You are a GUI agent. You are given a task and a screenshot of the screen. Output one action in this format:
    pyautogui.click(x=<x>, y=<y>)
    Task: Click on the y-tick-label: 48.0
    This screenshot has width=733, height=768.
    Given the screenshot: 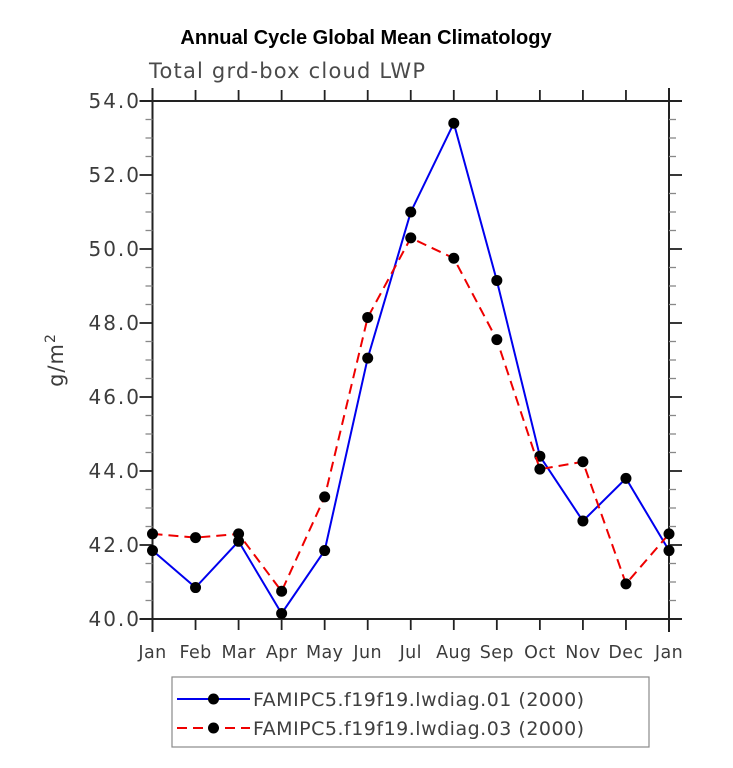 What is the action you would take?
    pyautogui.click(x=114, y=323)
    